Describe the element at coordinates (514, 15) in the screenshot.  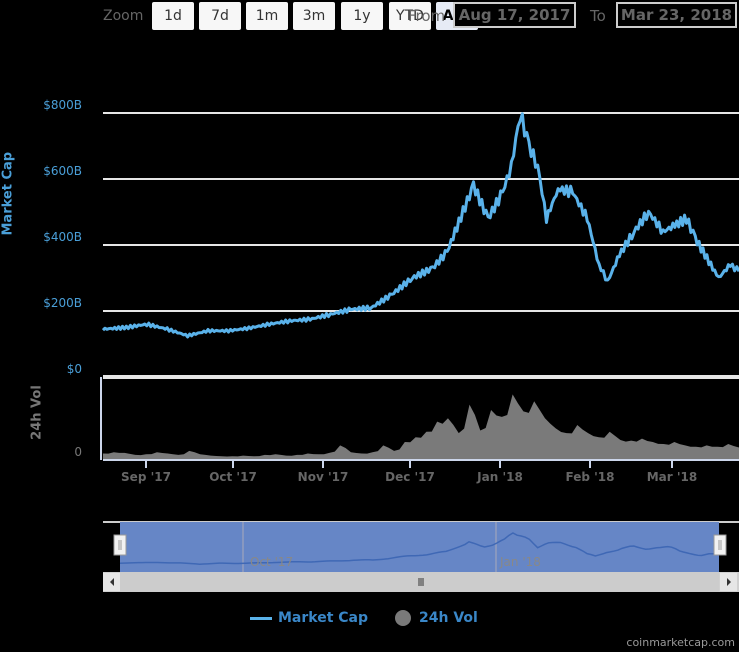
I see `from-date-input: Aug 17, 2017` at that location.